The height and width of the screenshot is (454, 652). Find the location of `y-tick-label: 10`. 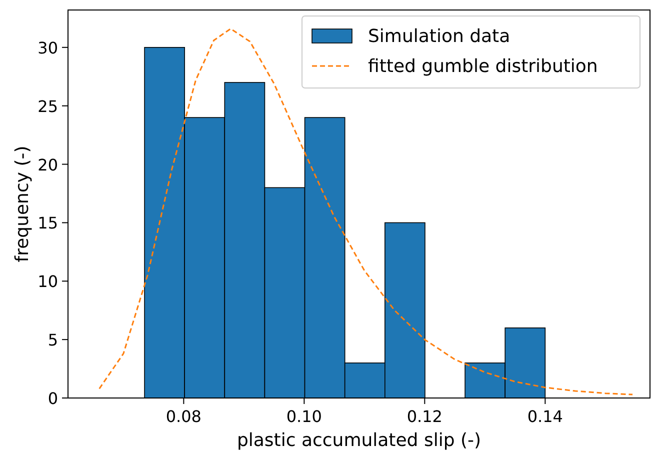

y-tick-label: 10 is located at coordinates (48, 282).